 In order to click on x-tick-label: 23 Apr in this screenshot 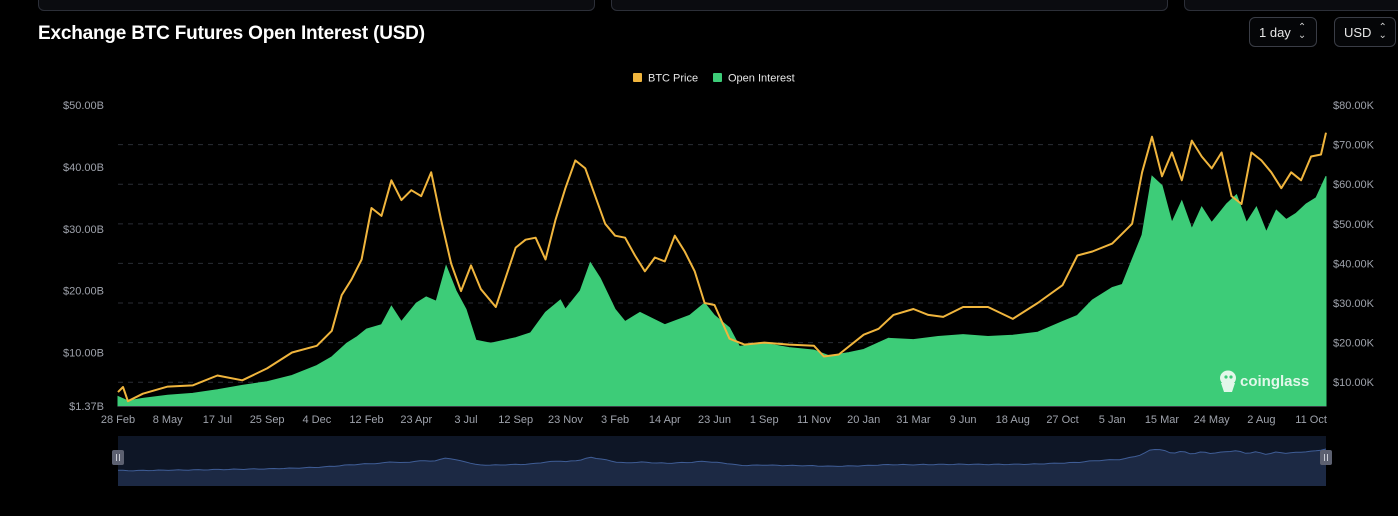, I will do `click(416, 420)`.